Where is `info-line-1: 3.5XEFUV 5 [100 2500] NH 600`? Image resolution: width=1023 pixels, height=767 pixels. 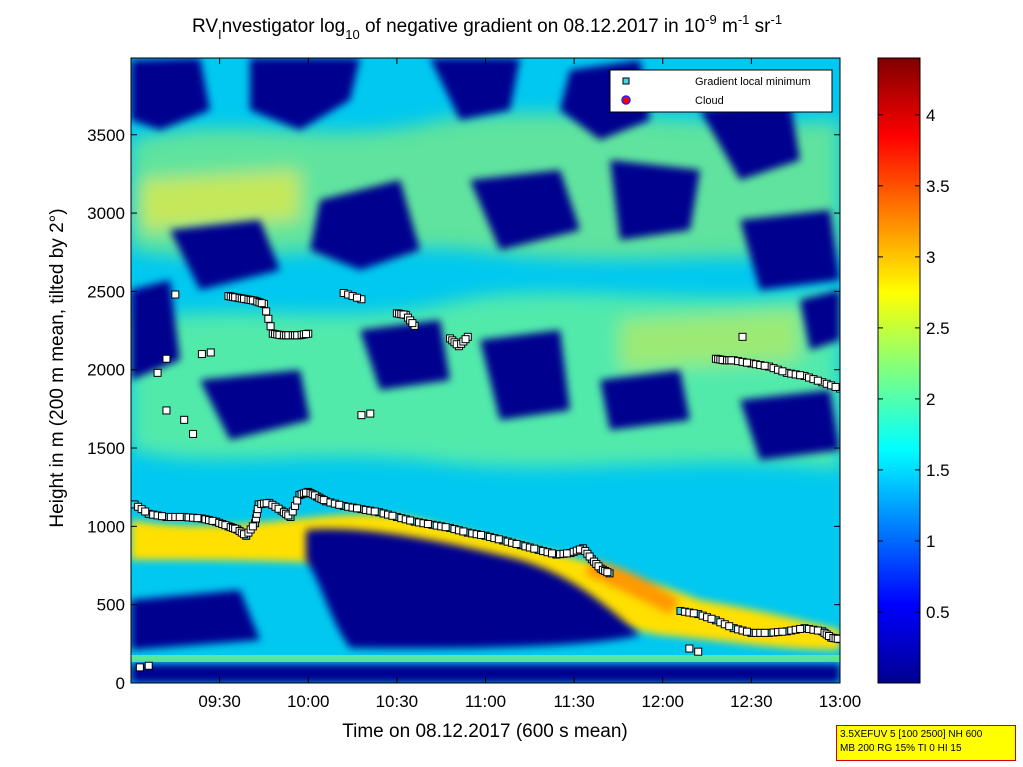
info-line-1: 3.5XEFUV 5 [100 2500] NH 600 is located at coordinates (911, 734).